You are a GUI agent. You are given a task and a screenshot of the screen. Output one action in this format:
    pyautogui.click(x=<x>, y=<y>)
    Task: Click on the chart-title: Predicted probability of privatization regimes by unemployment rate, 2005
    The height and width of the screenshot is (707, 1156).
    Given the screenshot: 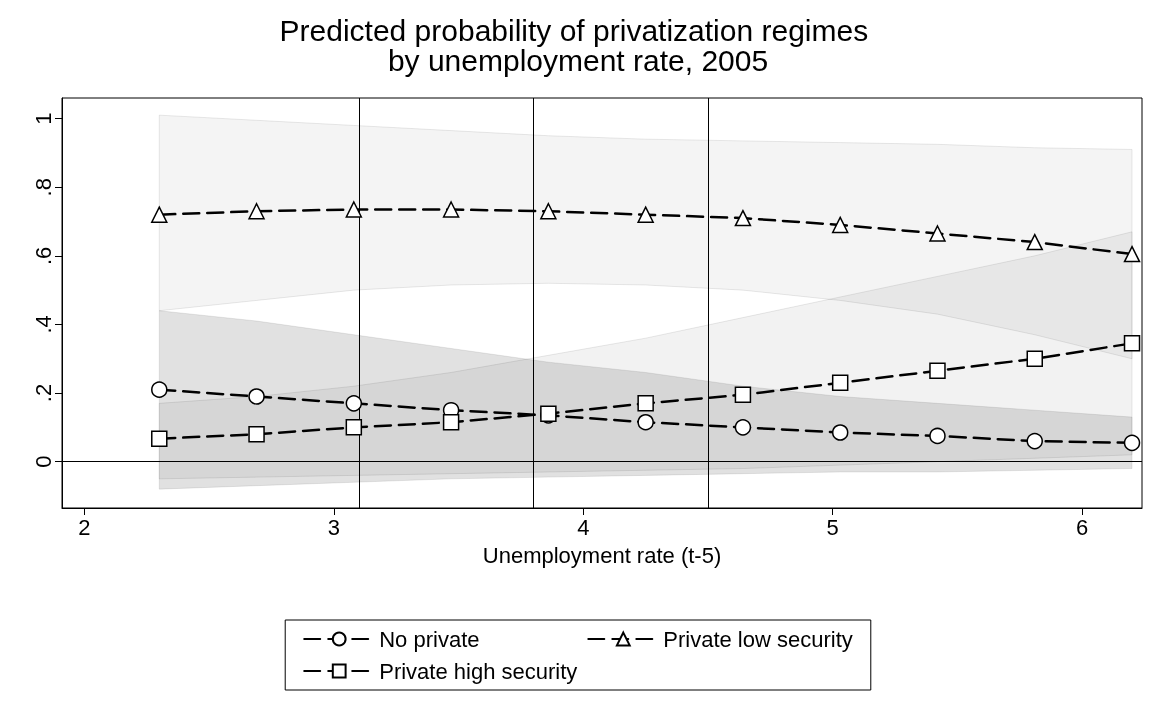 What is the action you would take?
    pyautogui.click(x=578, y=45)
    